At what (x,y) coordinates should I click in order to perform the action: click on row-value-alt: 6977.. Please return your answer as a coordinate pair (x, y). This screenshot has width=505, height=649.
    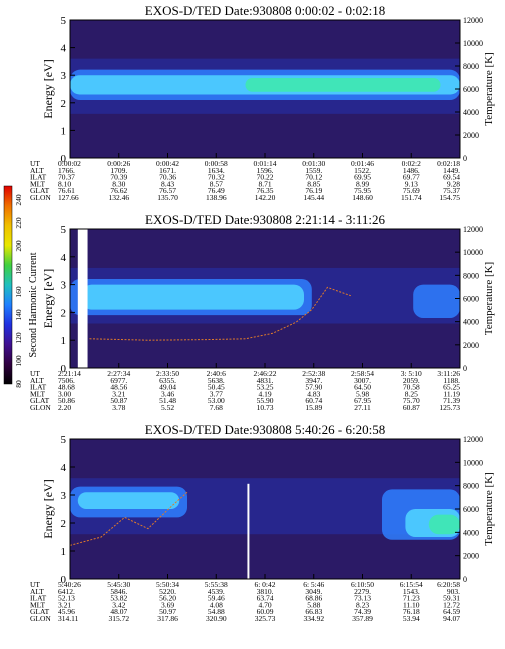
    Looking at the image, I should click on (118, 380).